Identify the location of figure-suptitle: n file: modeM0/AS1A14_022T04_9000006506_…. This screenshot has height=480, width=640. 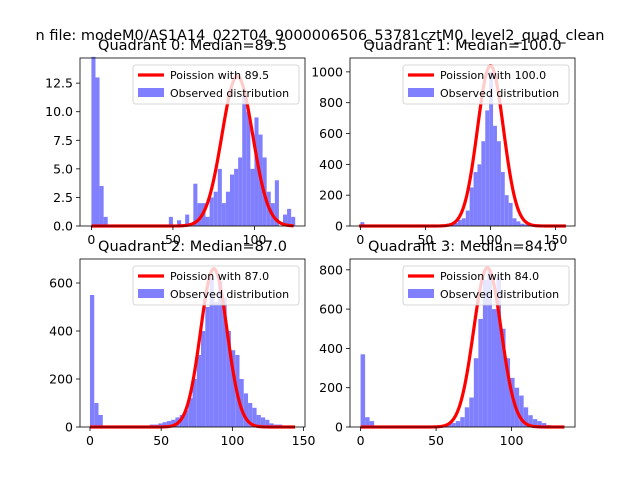
(320, 36).